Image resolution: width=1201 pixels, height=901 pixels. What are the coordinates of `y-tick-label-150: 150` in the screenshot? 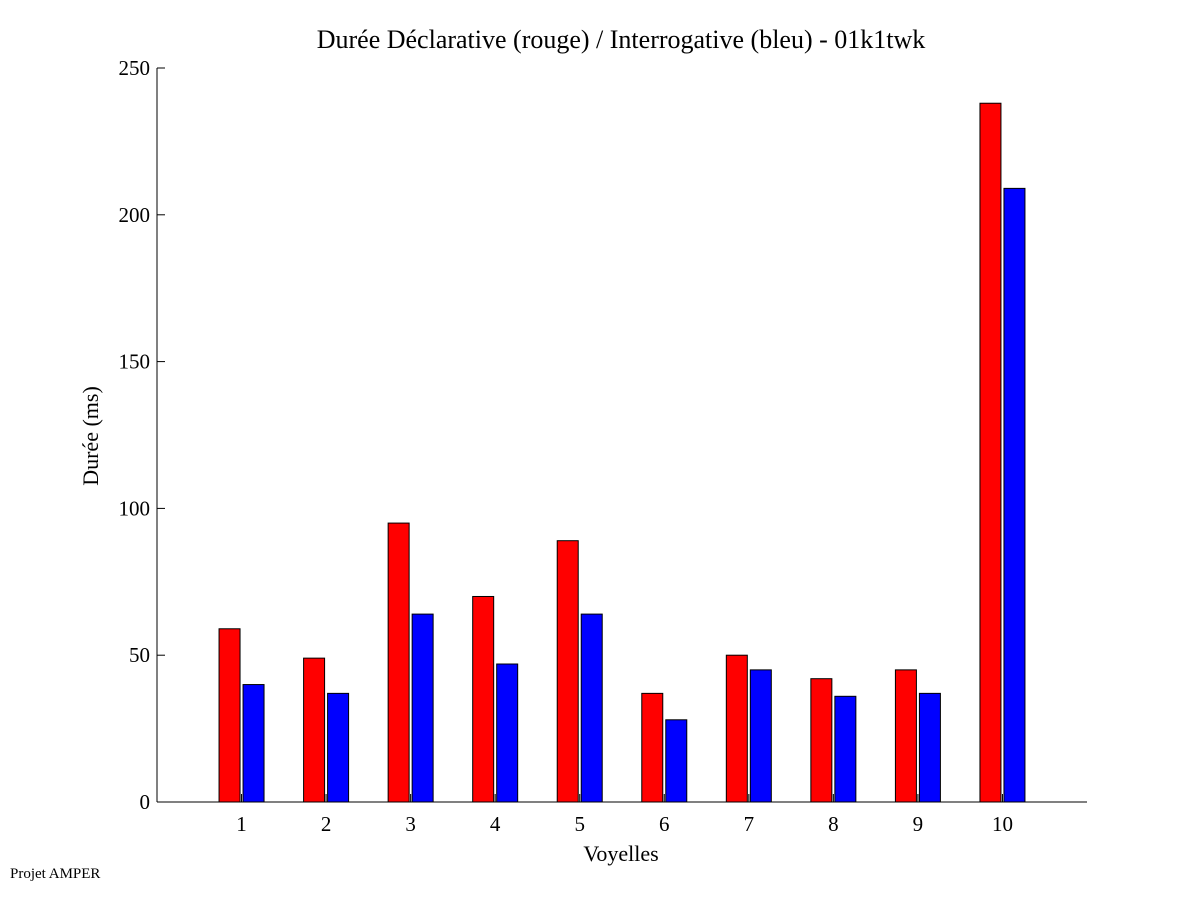 It's located at (135, 362).